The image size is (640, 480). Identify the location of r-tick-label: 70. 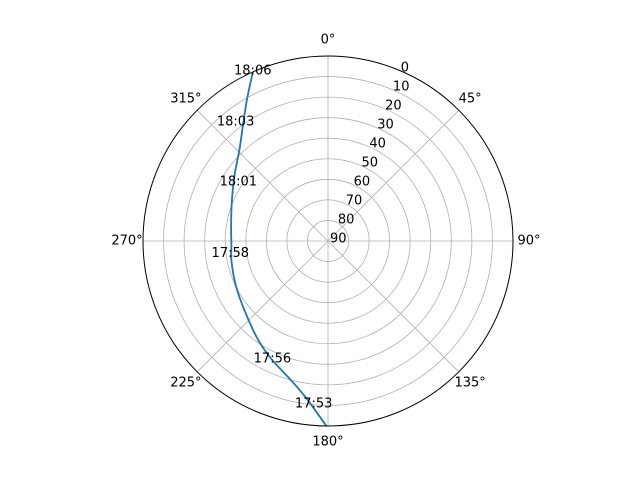
(354, 201).